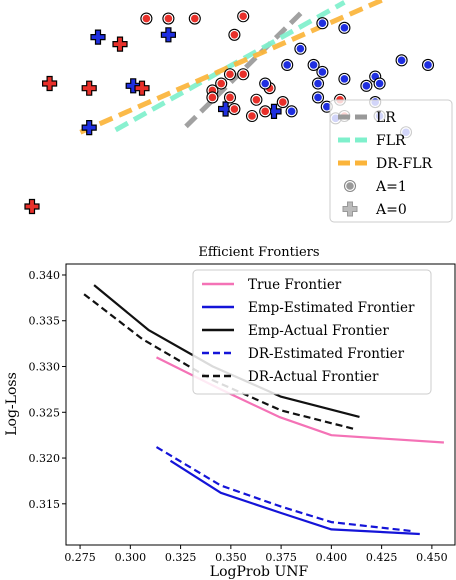  I want to click on x-tick: 0.300, so click(131, 554).